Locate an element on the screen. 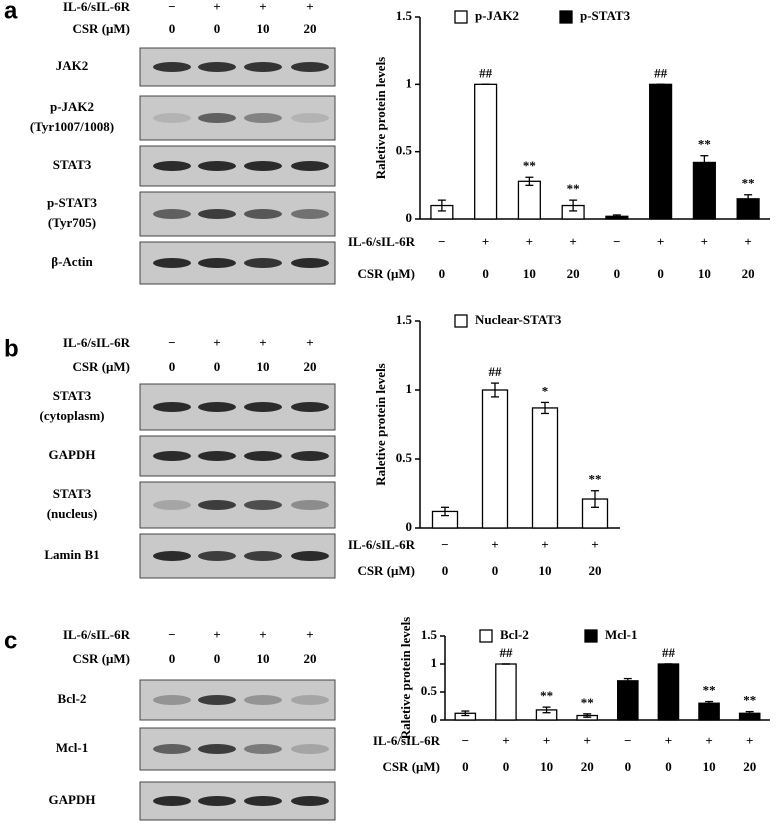 Image resolution: width=777 pixels, height=832 pixels. y-tick-label: 1.5 is located at coordinates (404, 319).